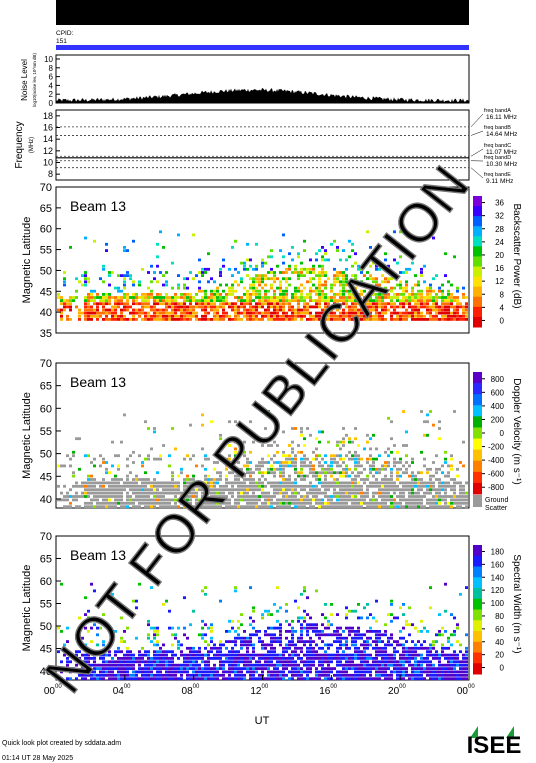 The image size is (536, 763). What do you see at coordinates (477, 477) in the screenshot?
I see `colorbar-segment` at bounding box center [477, 477].